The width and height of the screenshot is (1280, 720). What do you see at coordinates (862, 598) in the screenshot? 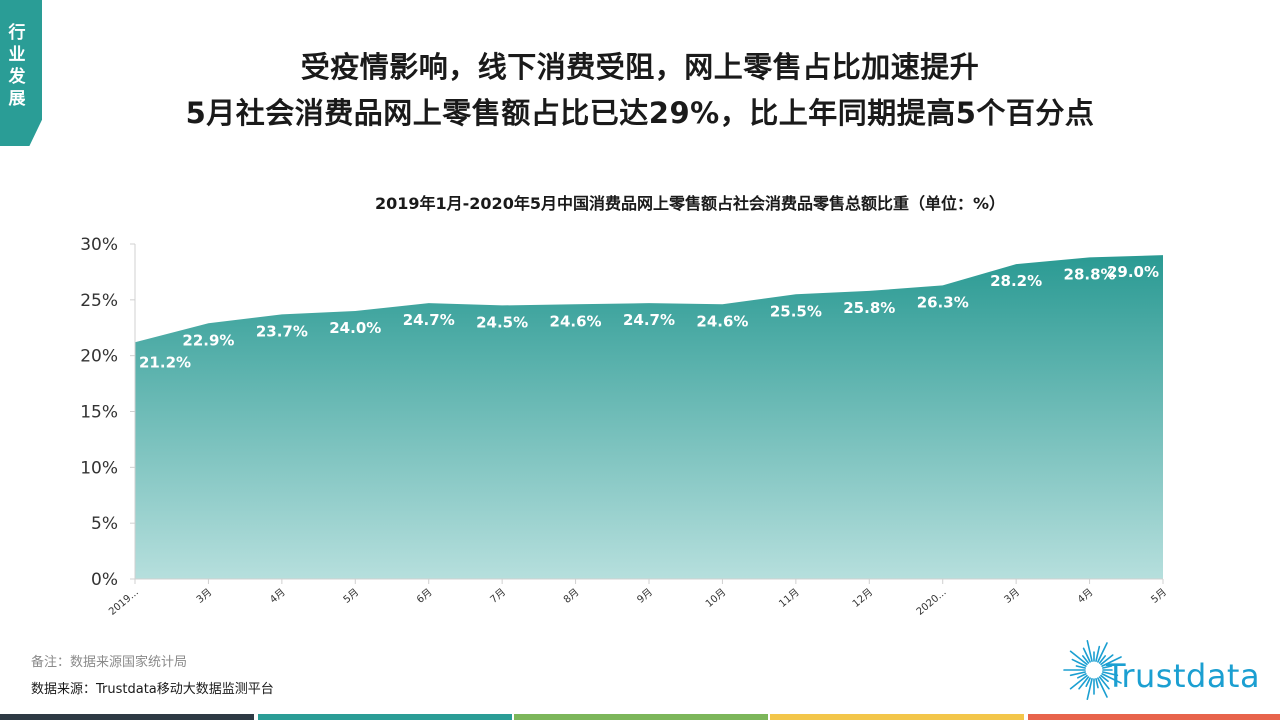
I see `x-tick-label: 12月` at bounding box center [862, 598].